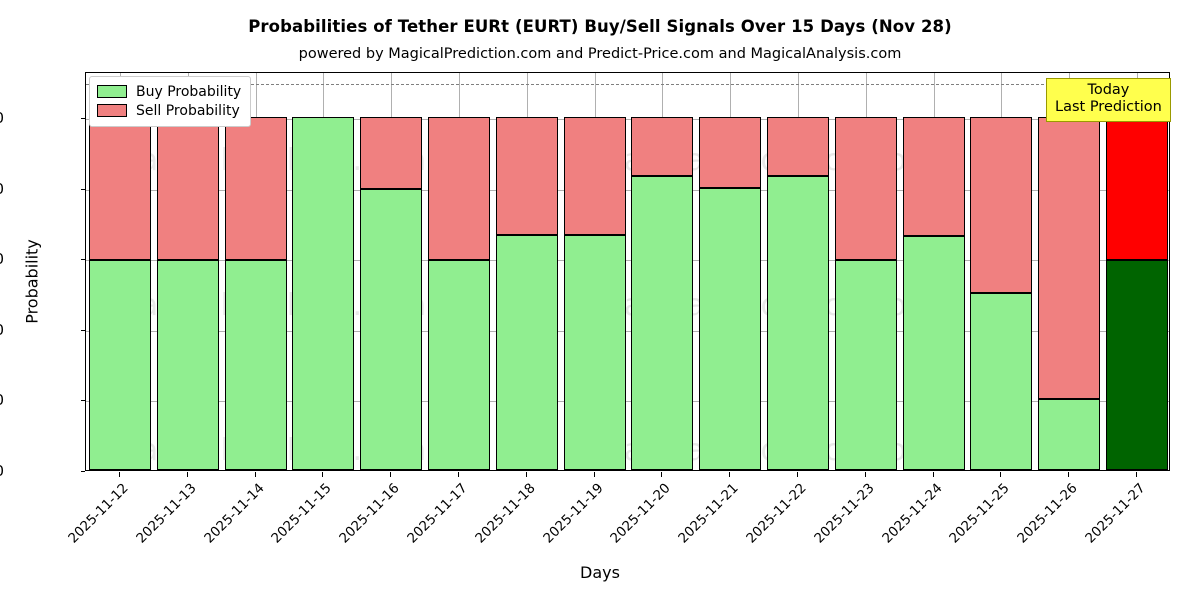 The image size is (1200, 600). What do you see at coordinates (112, 91) in the screenshot?
I see `legend-swatch-buy` at bounding box center [112, 91].